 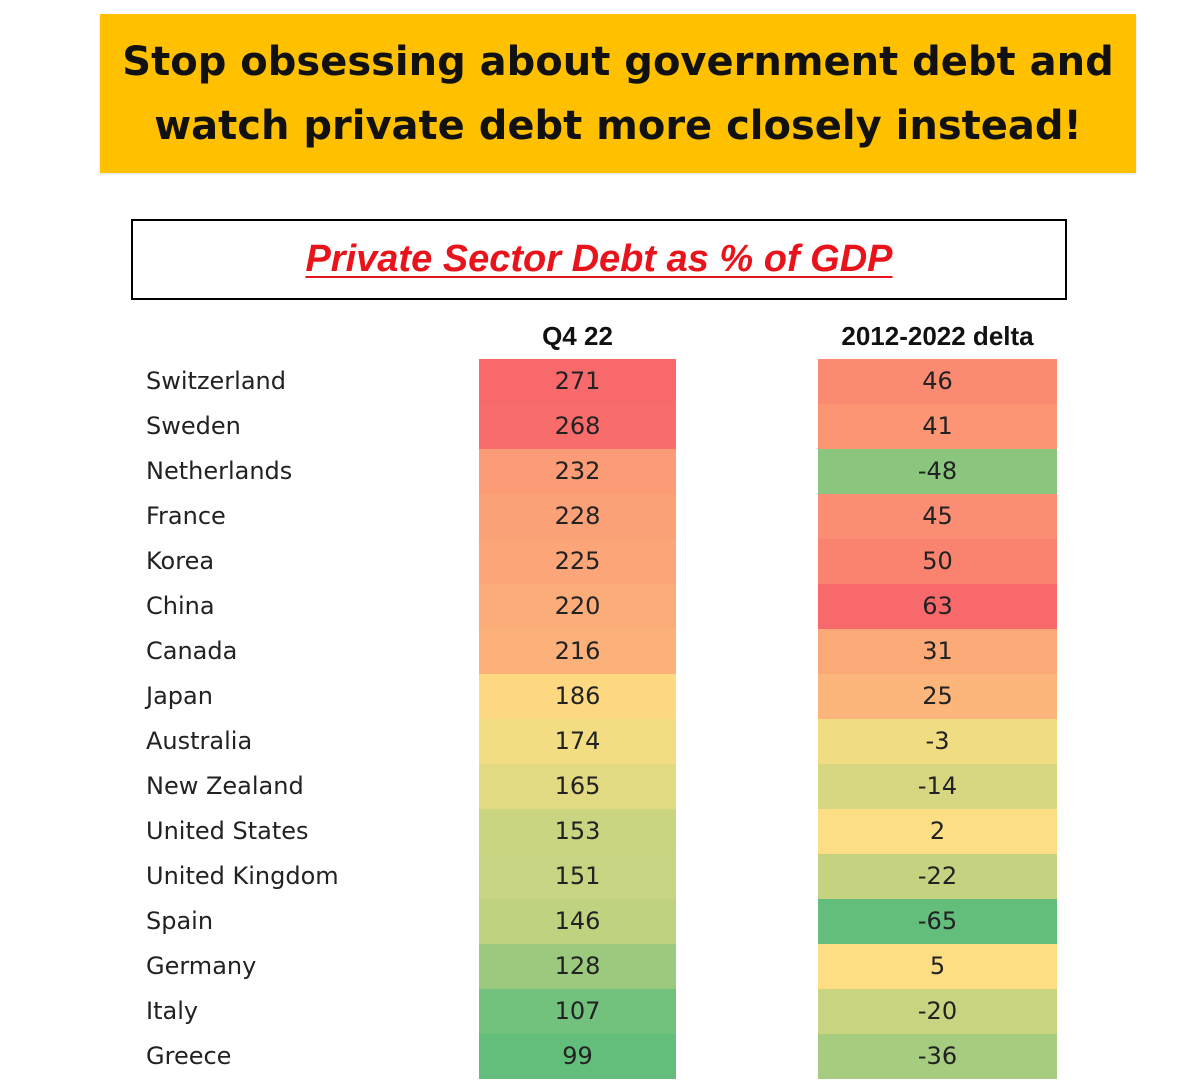 I want to click on delta-value-cell: 46, so click(x=937, y=381).